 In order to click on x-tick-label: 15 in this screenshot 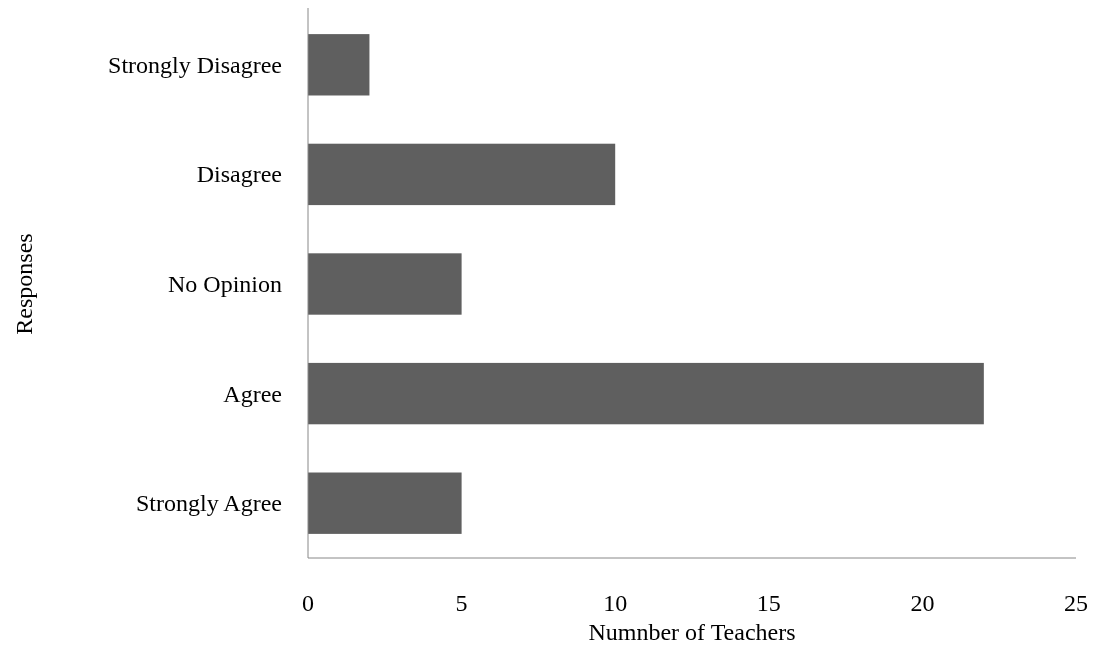, I will do `click(768, 603)`.